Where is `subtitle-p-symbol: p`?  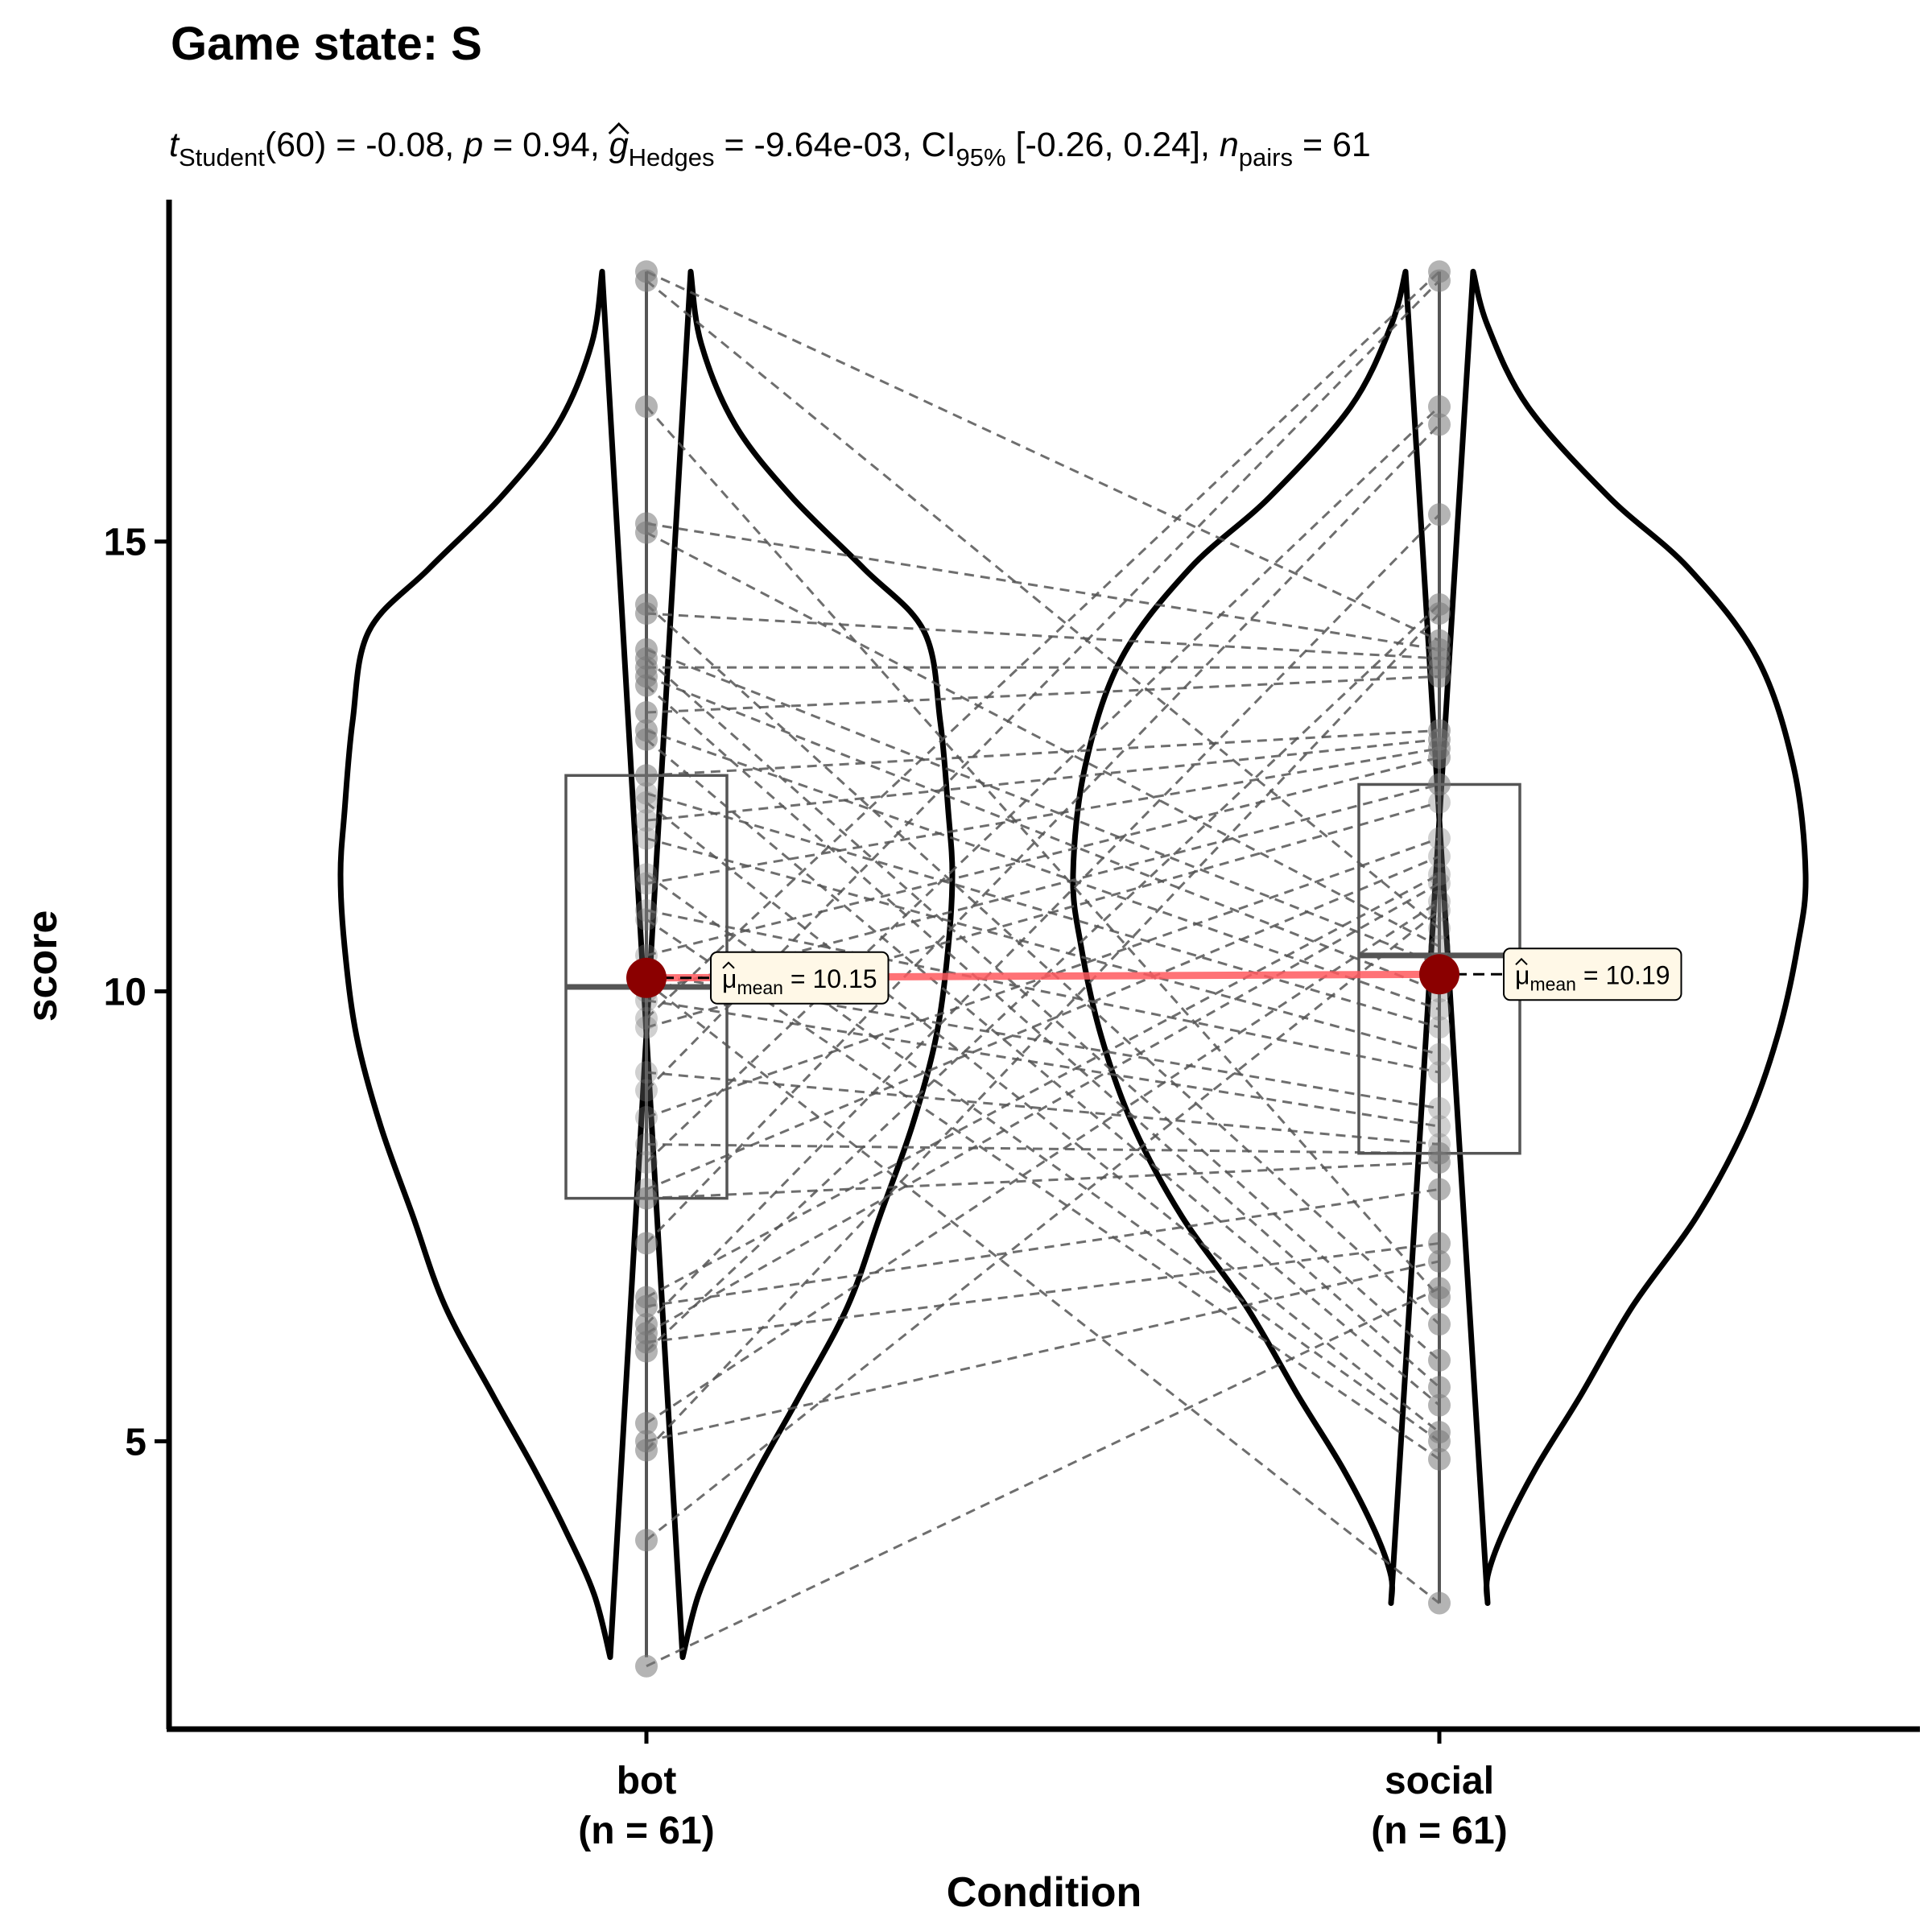 subtitle-p-symbol: p is located at coordinates (472, 145).